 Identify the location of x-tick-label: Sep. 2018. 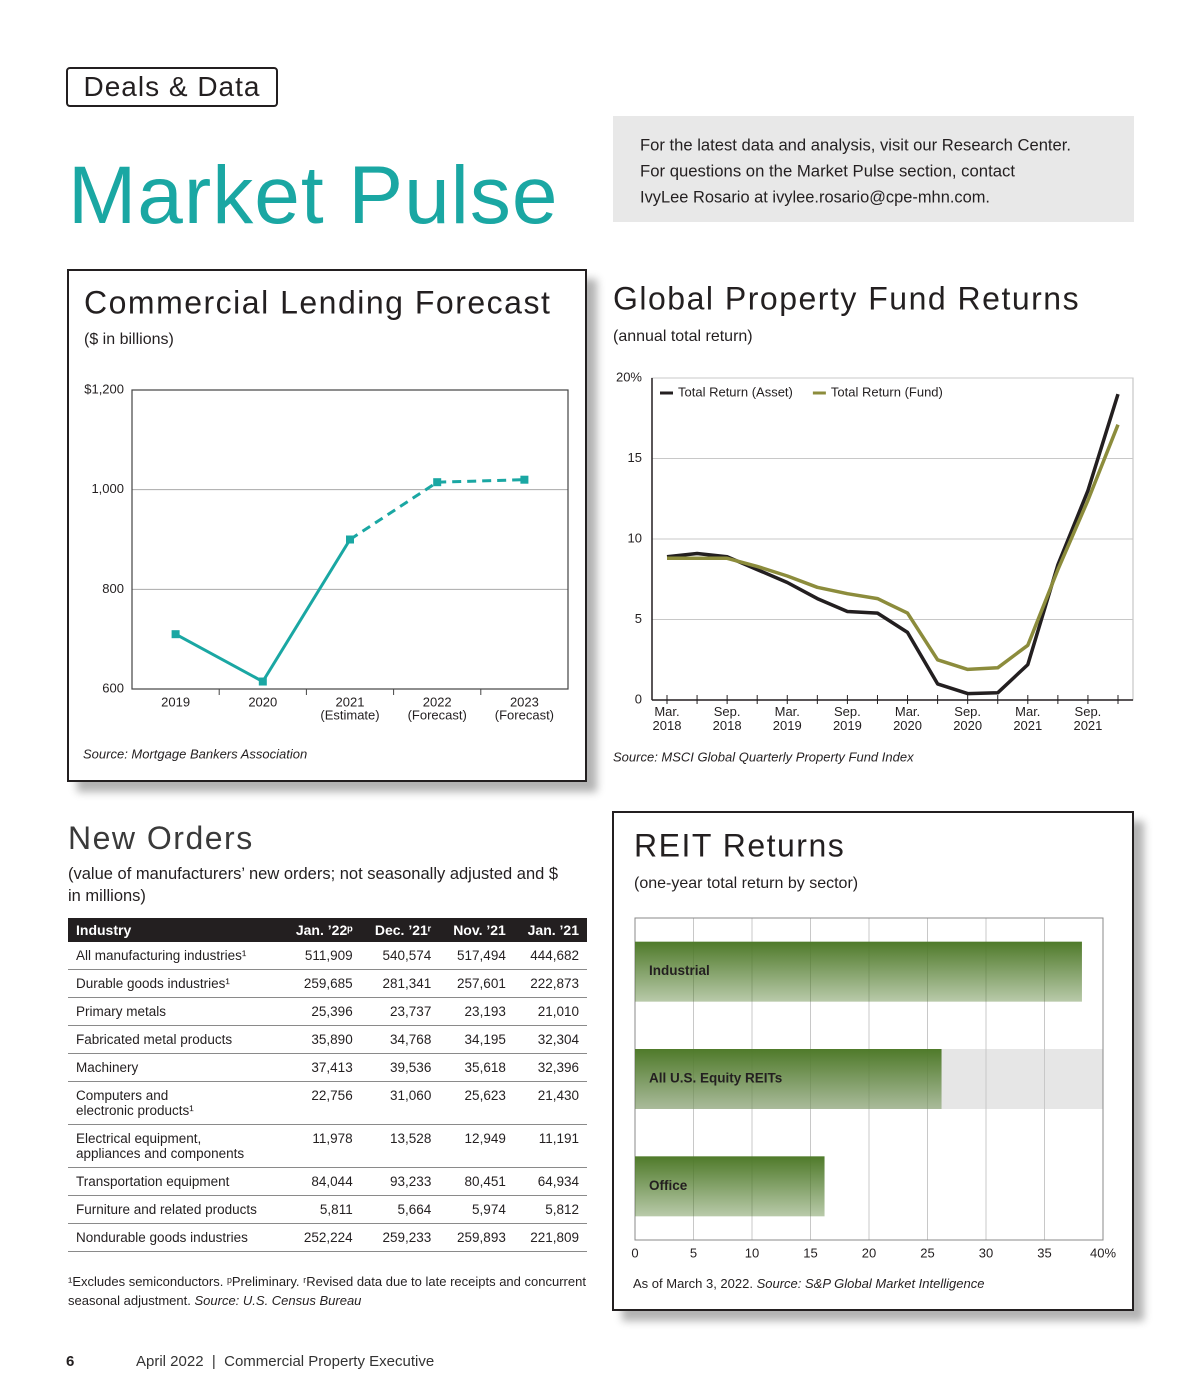
(727, 718).